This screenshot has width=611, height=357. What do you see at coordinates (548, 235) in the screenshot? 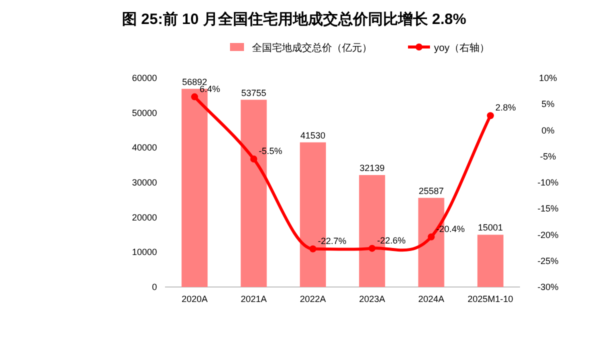
I see `y2-tick-label: -20%` at bounding box center [548, 235].